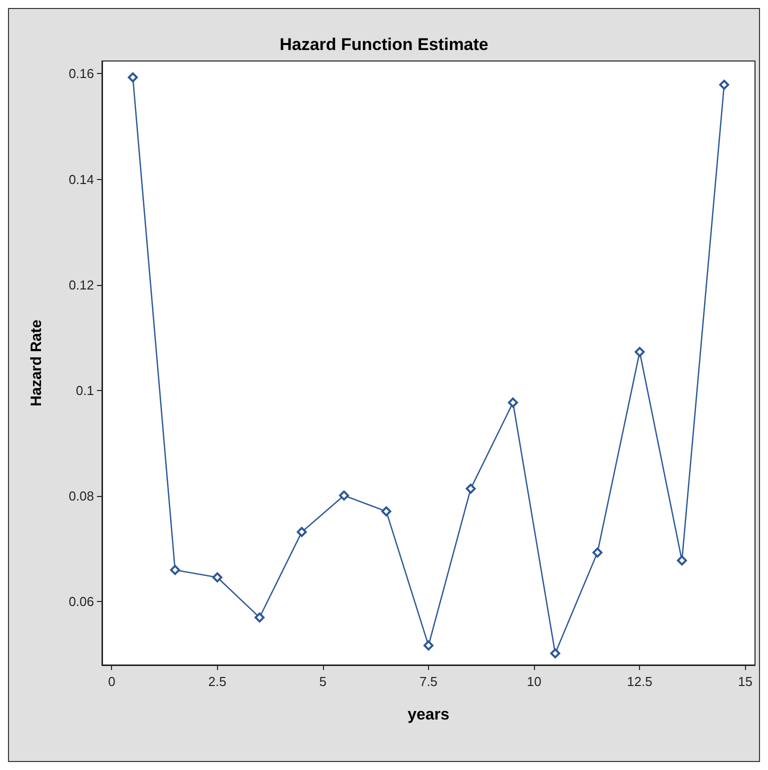 Image resolution: width=768 pixels, height=770 pixels. Describe the element at coordinates (639, 681) in the screenshot. I see `x-tick-label: 12.5` at that location.